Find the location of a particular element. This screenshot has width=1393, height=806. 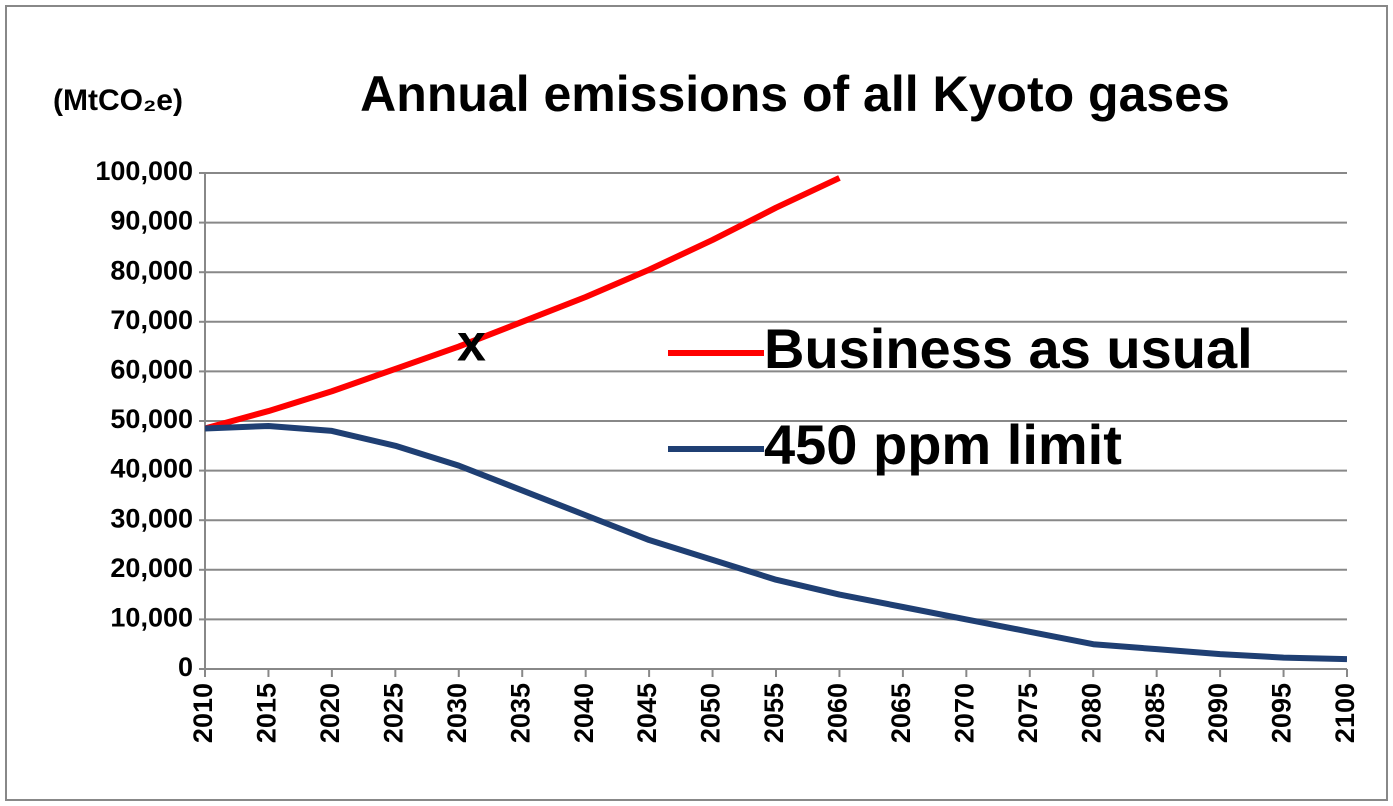

chart-title: Annual emissions of all Kyoto gases is located at coordinates (795, 94).